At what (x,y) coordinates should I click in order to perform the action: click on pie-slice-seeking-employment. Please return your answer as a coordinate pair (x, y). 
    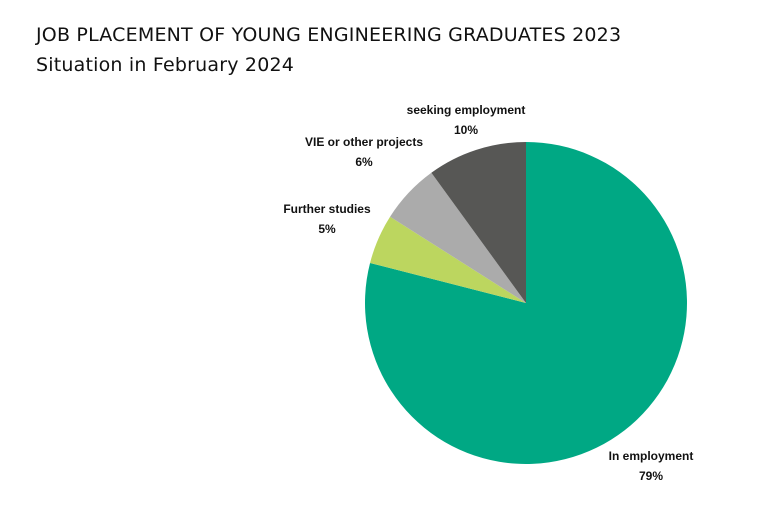
    Looking at the image, I should click on (478, 222).